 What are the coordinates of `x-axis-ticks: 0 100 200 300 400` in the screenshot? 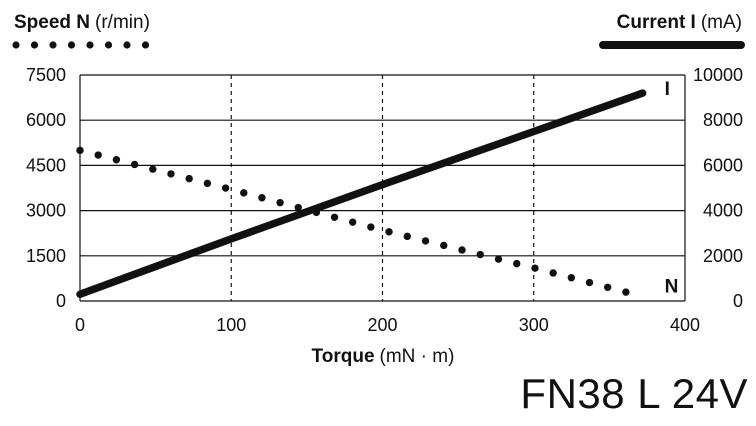 It's located at (387, 325).